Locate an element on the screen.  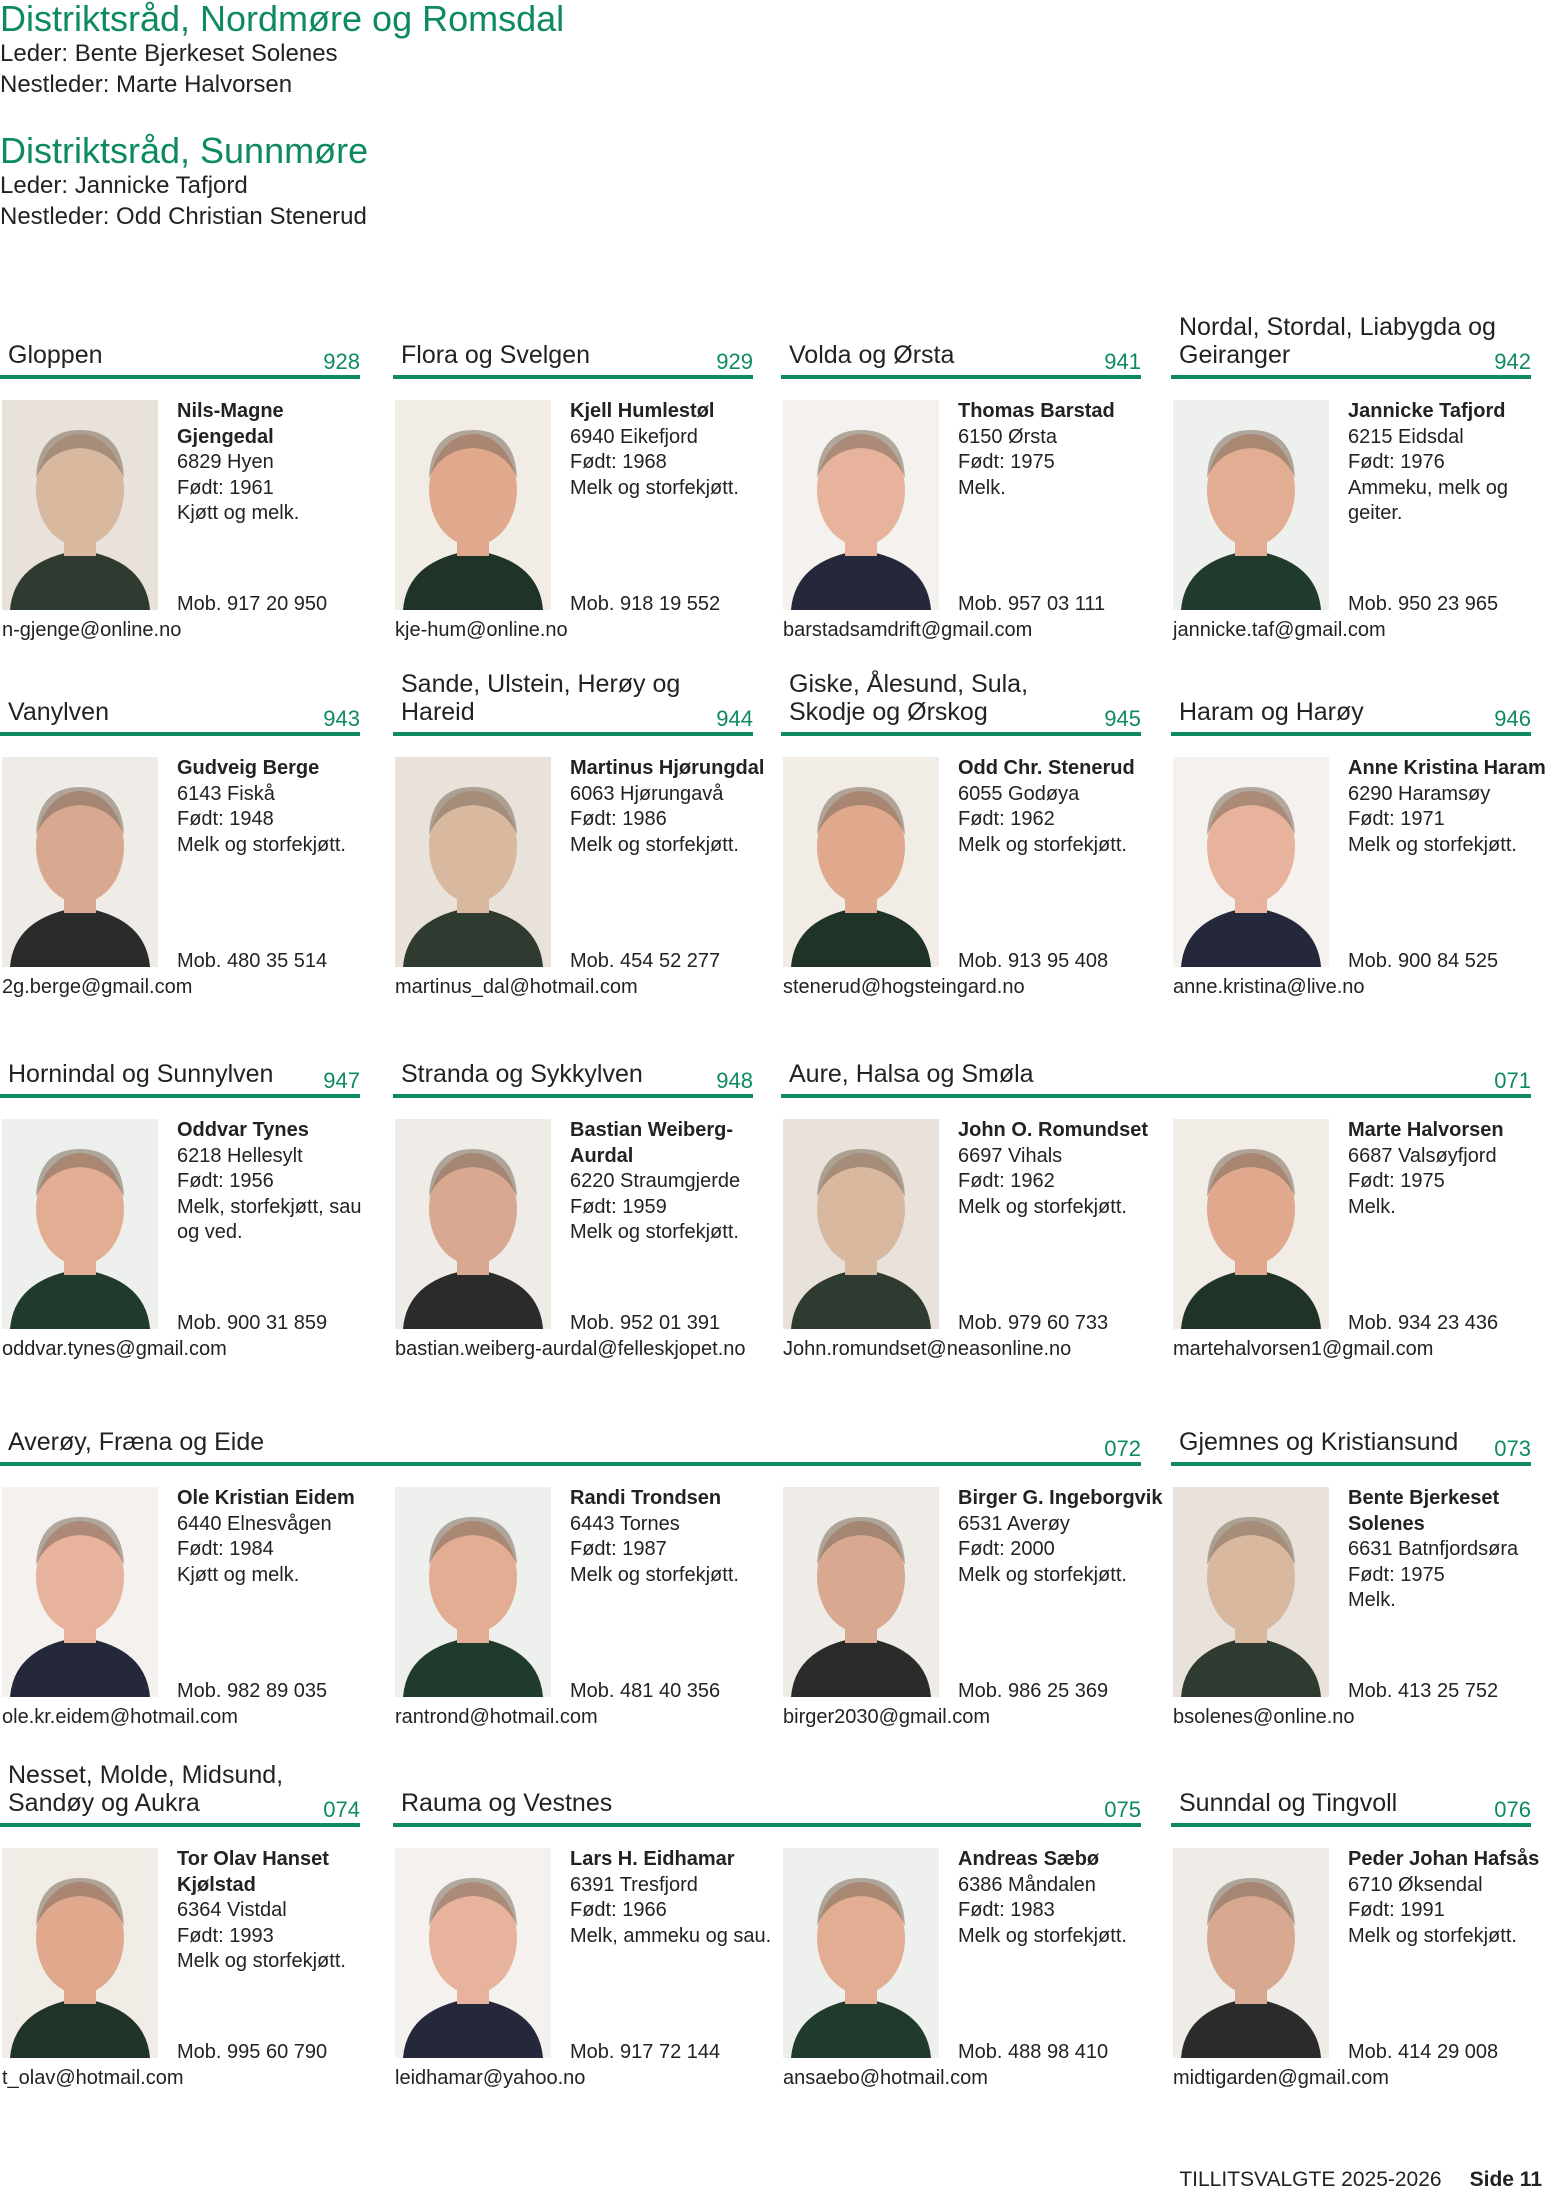
section-header: Stranda og Sykkylven 948 is located at coordinates (573, 1061).